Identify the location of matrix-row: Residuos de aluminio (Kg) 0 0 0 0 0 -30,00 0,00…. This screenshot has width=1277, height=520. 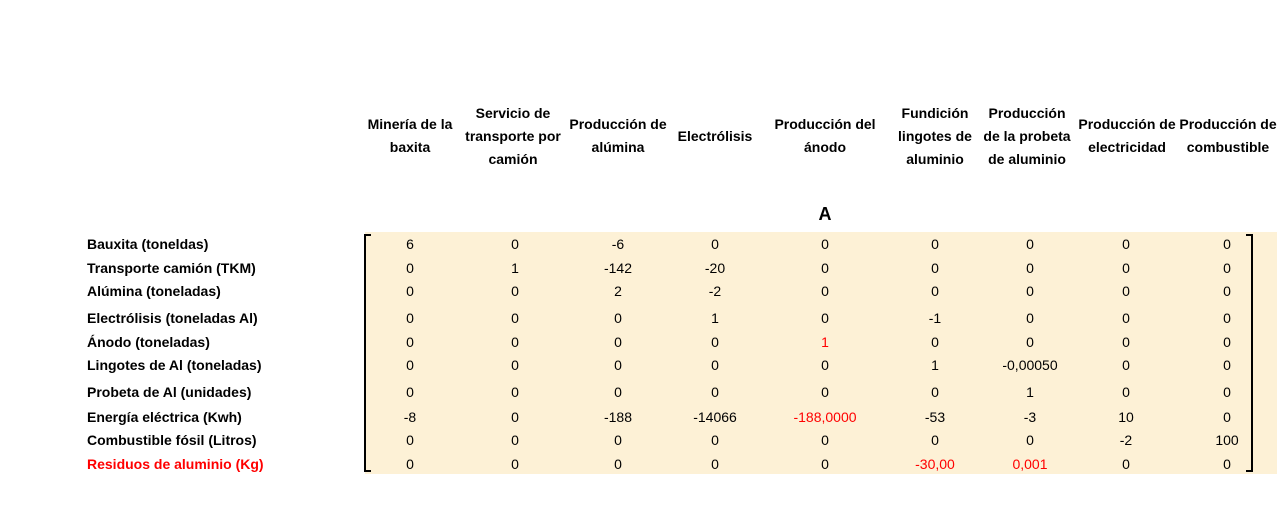
(638, 464).